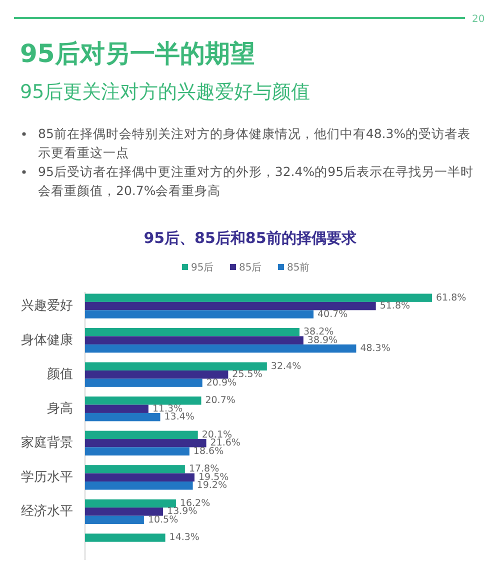 This screenshot has height=565, width=500. I want to click on data-label: 38.9%, so click(322, 340).